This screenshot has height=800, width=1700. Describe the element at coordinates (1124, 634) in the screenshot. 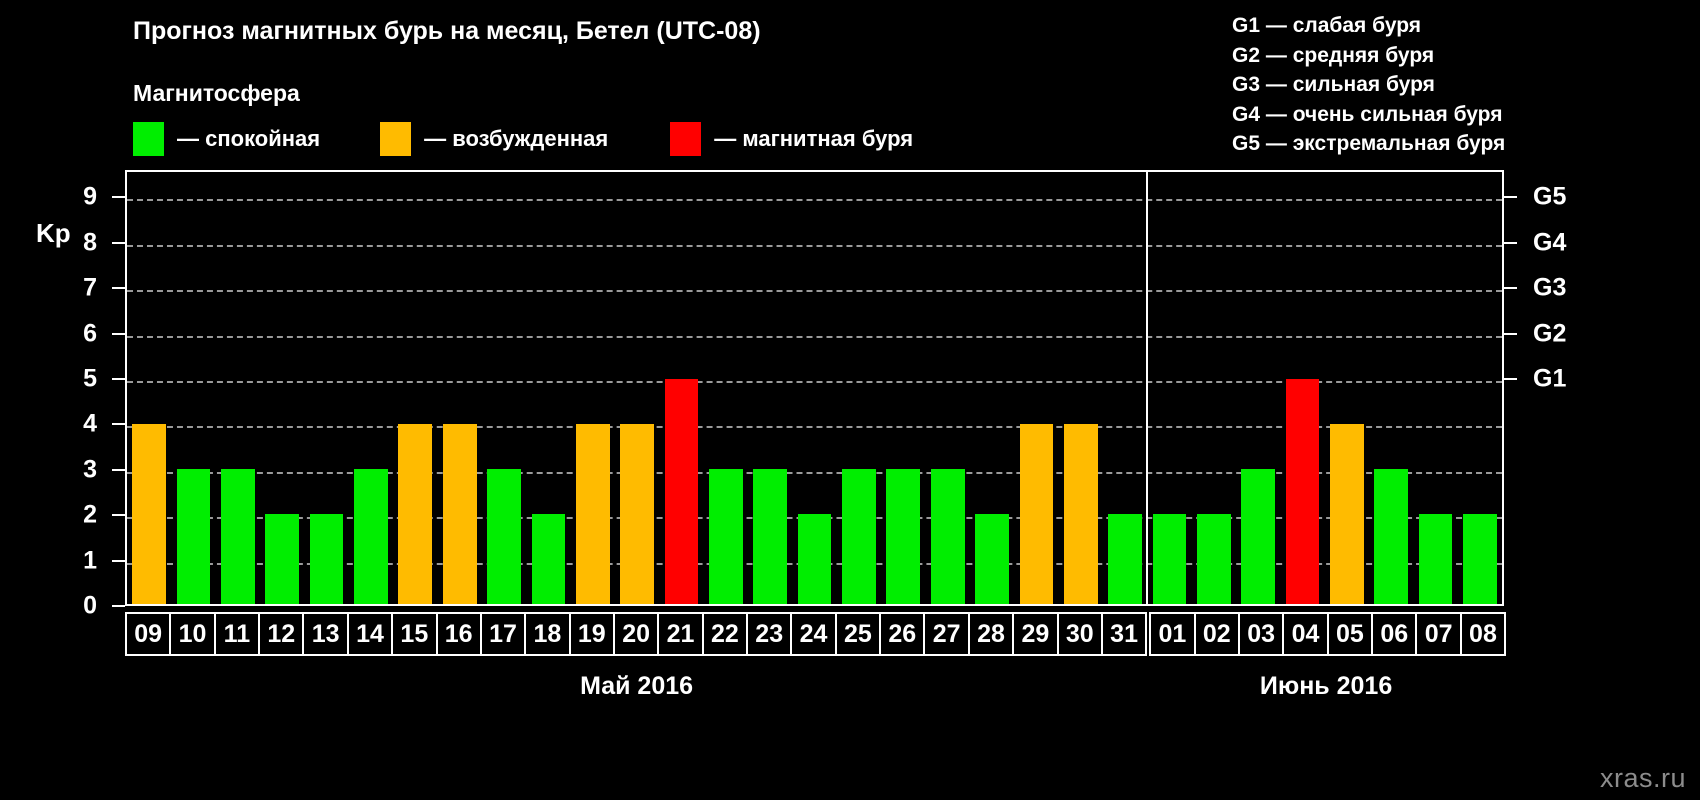

I see `day-label-31: 31` at that location.